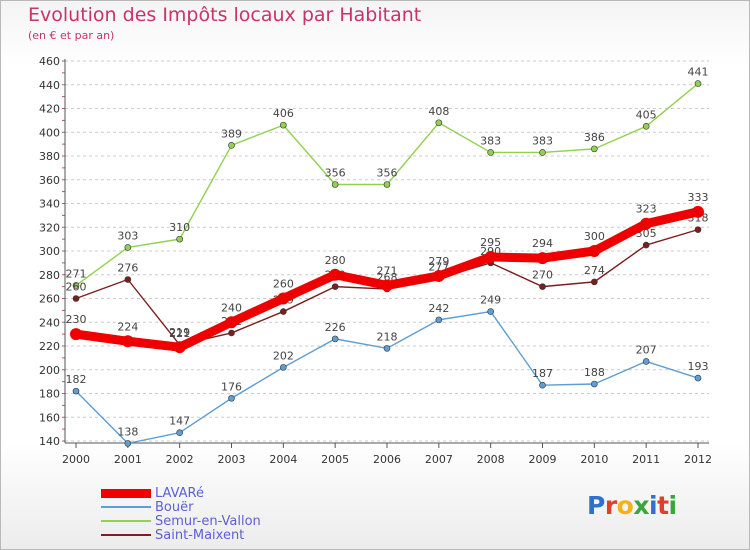  I want to click on y-tick-label: 440, so click(49, 85).